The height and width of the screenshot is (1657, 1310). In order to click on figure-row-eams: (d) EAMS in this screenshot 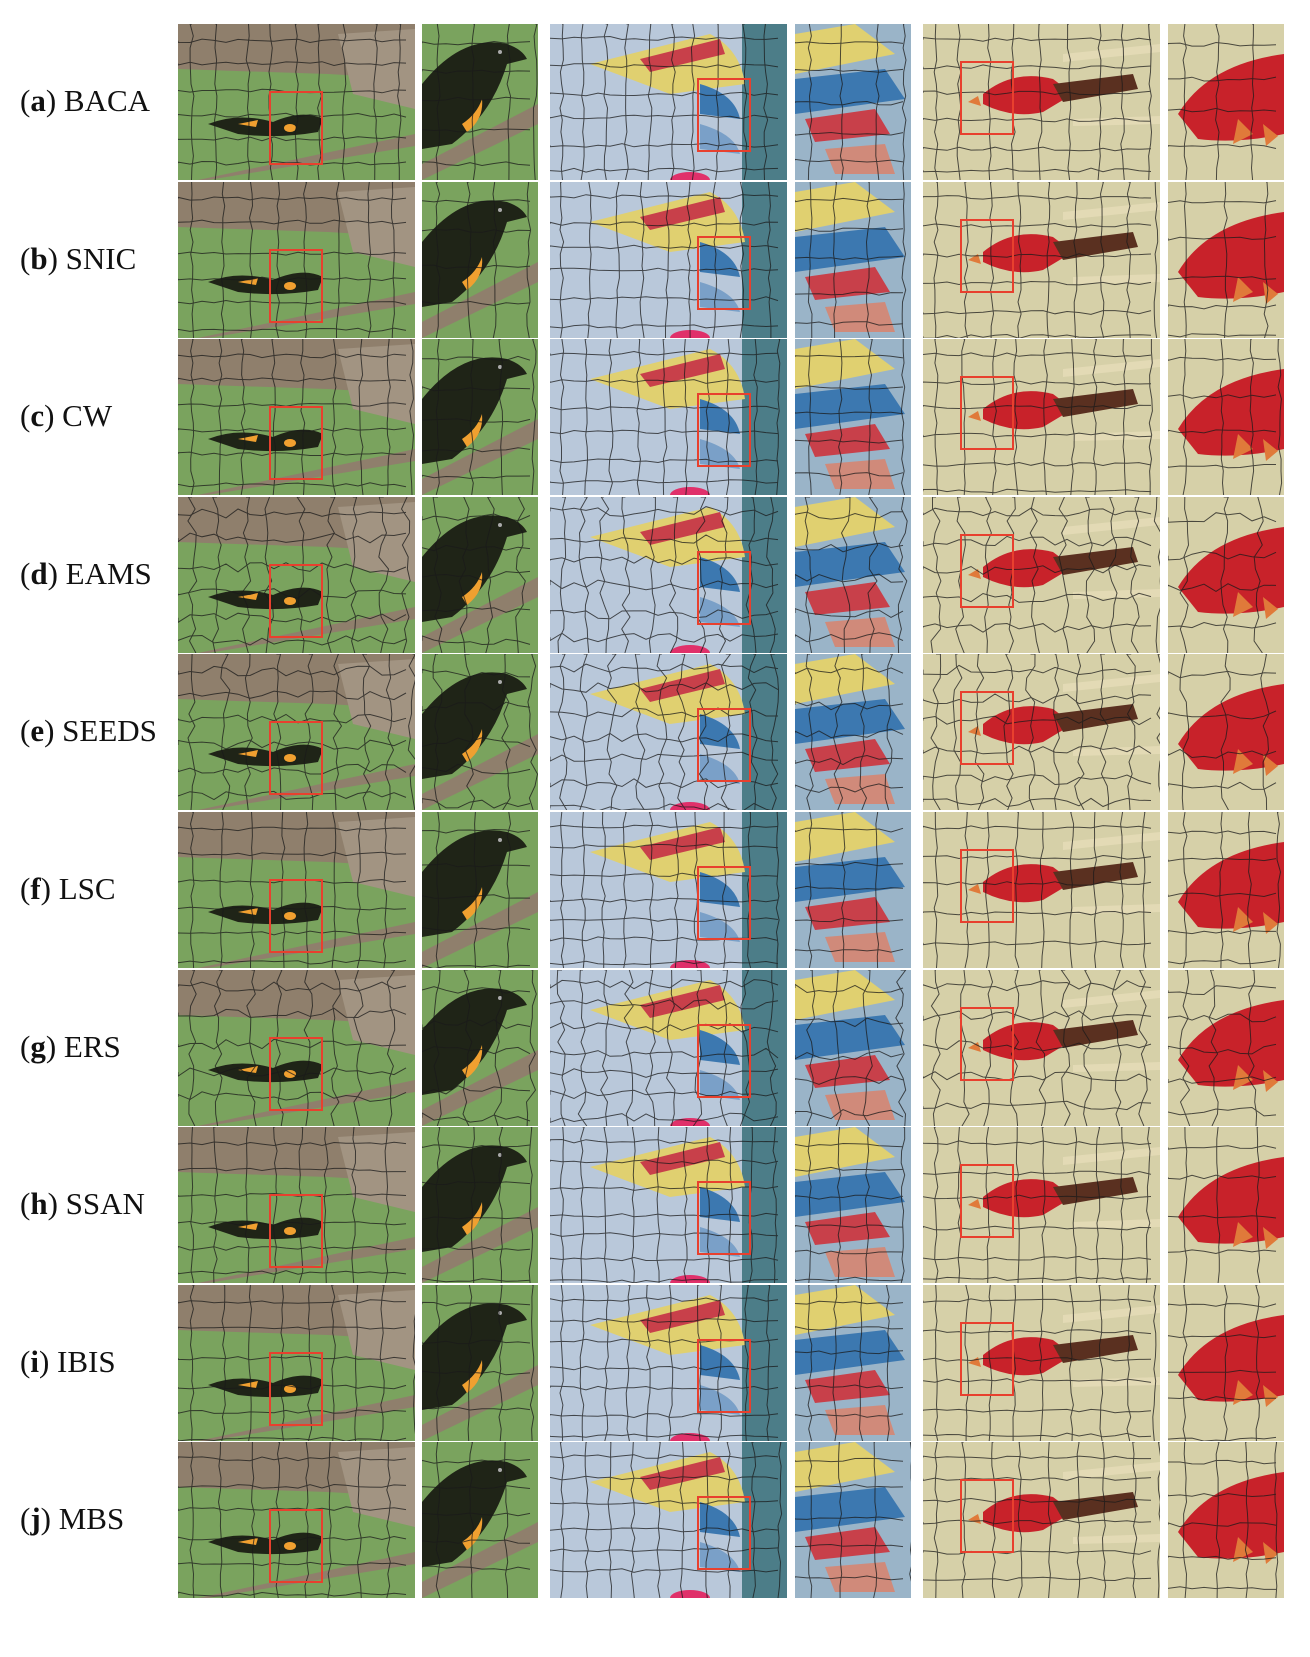, I will do `click(655, 574)`.